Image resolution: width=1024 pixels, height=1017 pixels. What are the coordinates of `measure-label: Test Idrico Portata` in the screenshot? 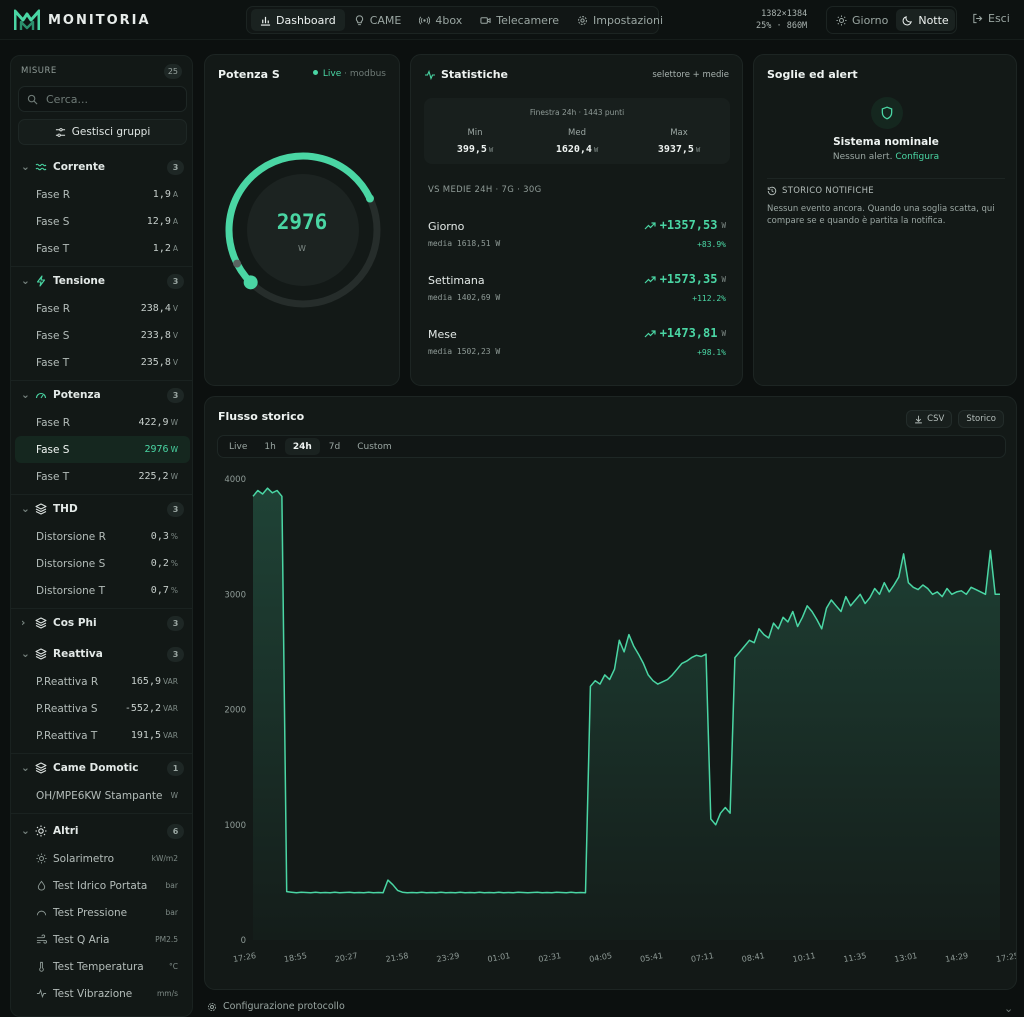 It's located at (100, 885).